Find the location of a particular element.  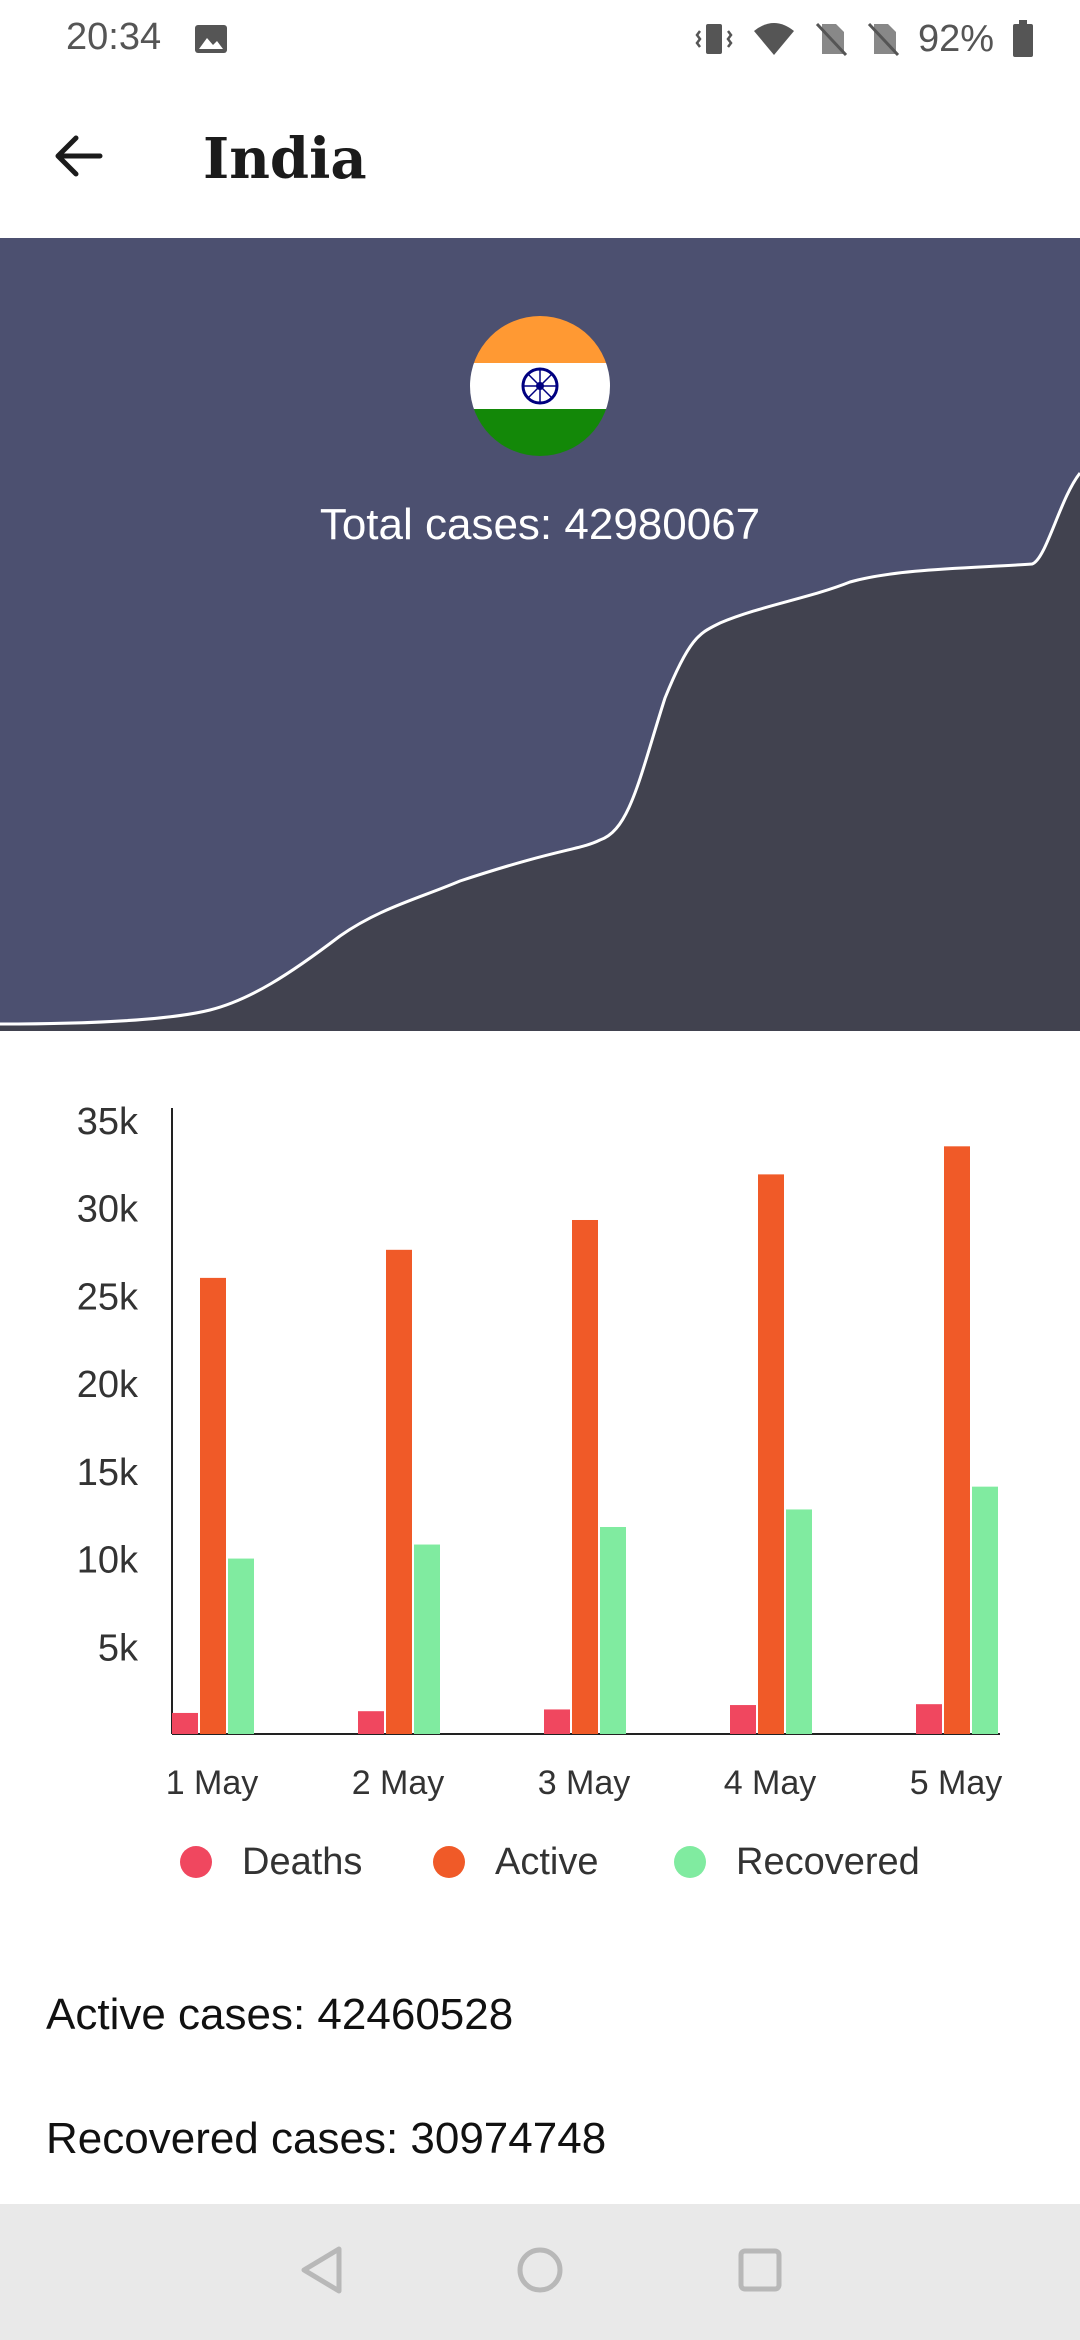

y-tick-label: 30k is located at coordinates (108, 1210).